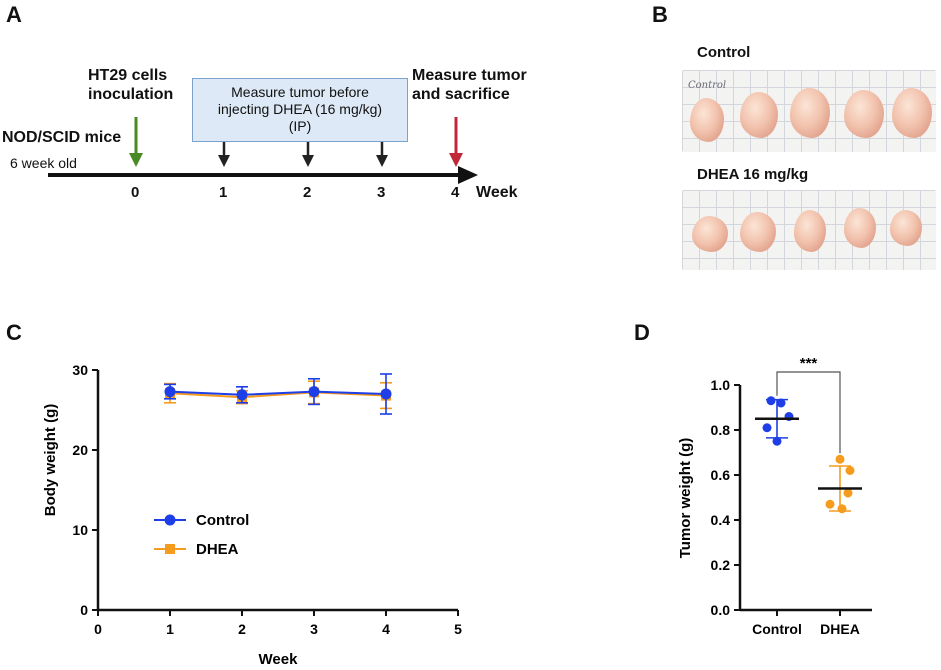 The height and width of the screenshot is (670, 941). What do you see at coordinates (223, 192) in the screenshot?
I see `week-tick-1: 1` at bounding box center [223, 192].